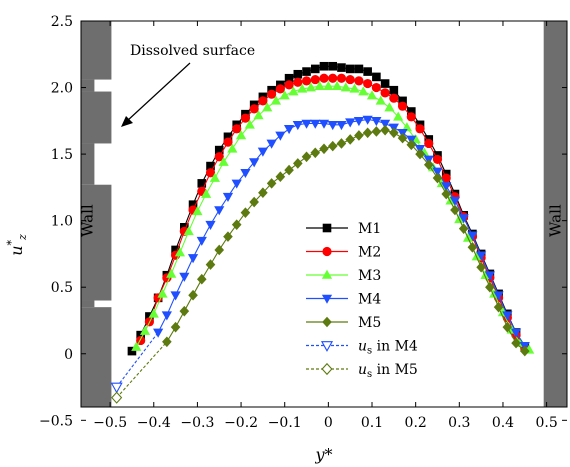 The height and width of the screenshot is (467, 570). Describe the element at coordinates (362, 371) in the screenshot. I see `legend-item: us in M5` at that location.